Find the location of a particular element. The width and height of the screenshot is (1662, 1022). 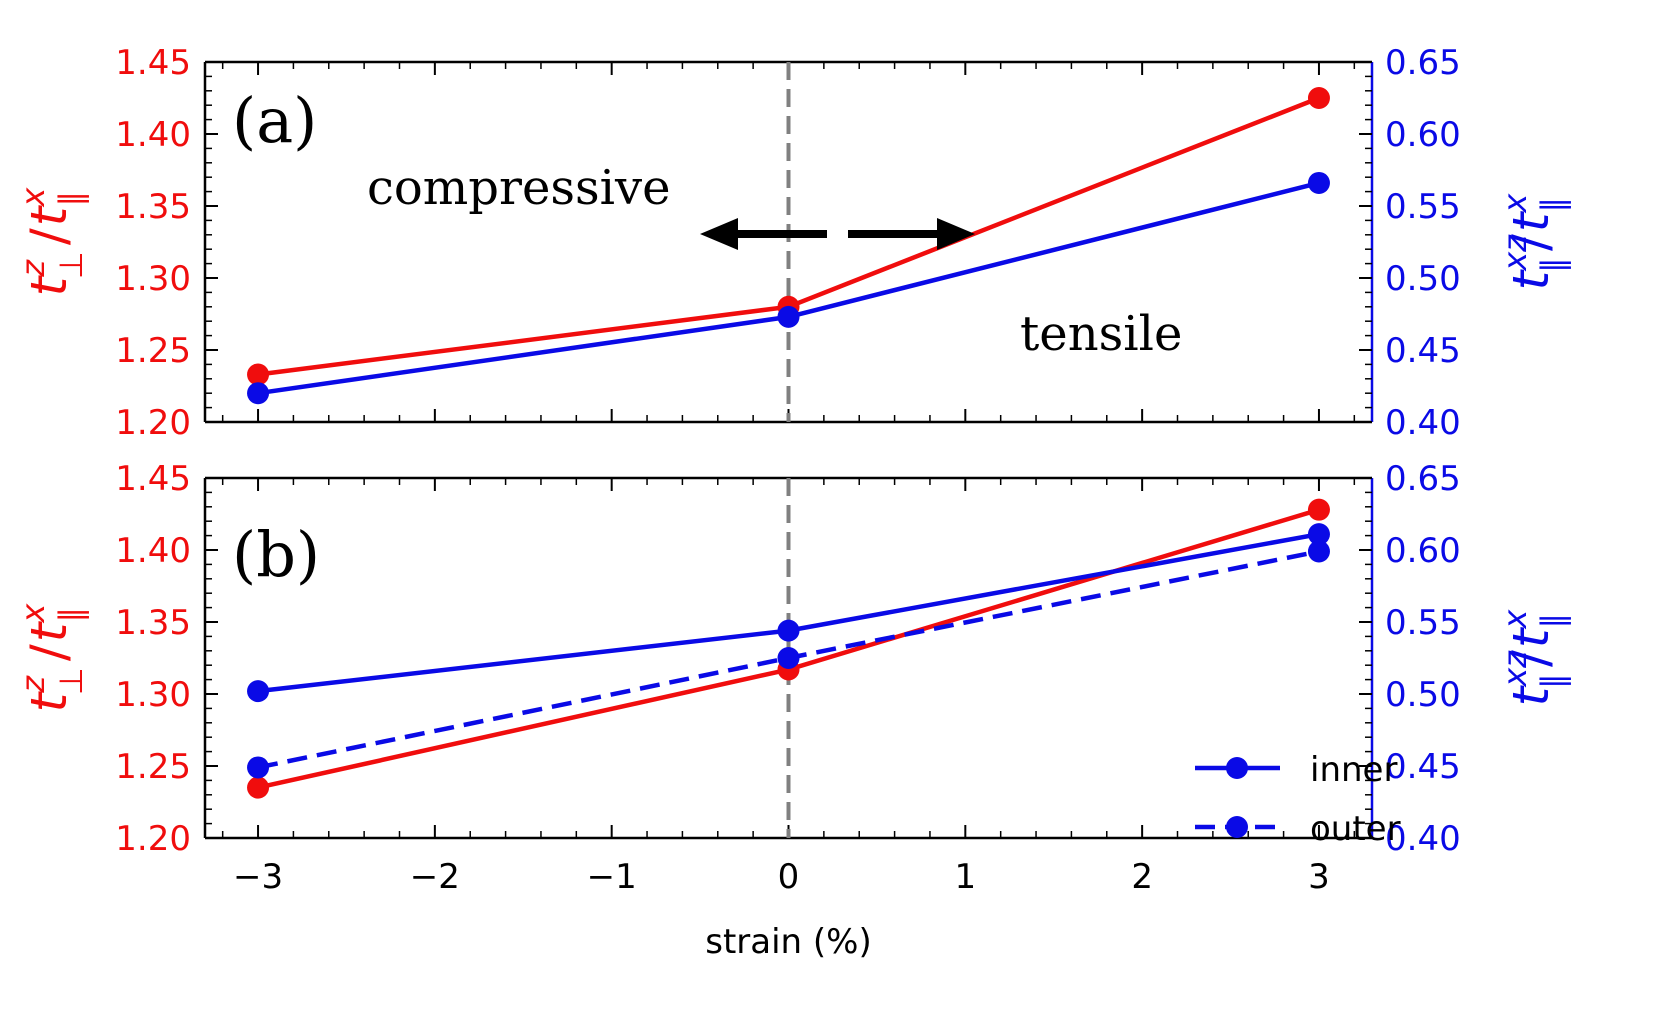

x-tick-label: 2 is located at coordinates (1142, 877).